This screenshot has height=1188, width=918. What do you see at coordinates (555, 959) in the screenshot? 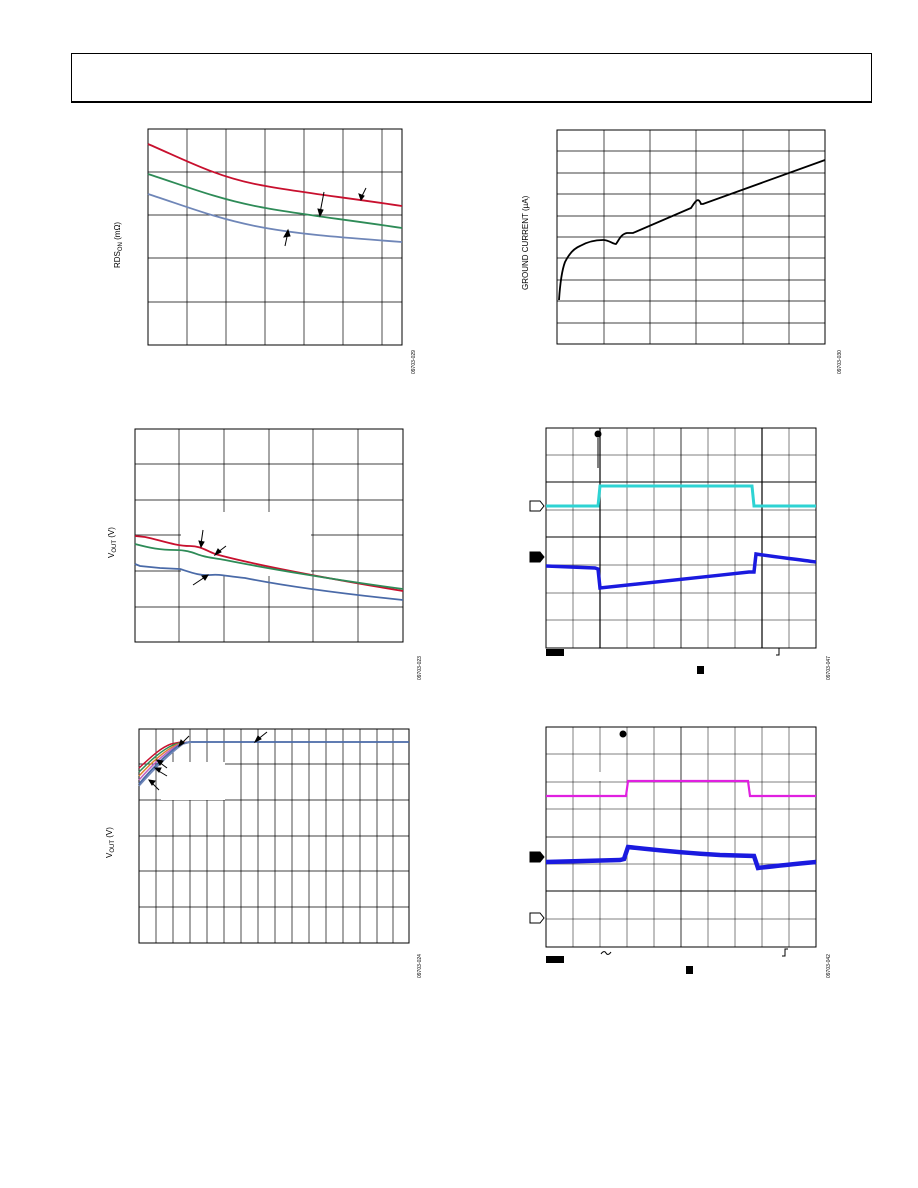
I see `scope-2-status-bar` at bounding box center [555, 959].